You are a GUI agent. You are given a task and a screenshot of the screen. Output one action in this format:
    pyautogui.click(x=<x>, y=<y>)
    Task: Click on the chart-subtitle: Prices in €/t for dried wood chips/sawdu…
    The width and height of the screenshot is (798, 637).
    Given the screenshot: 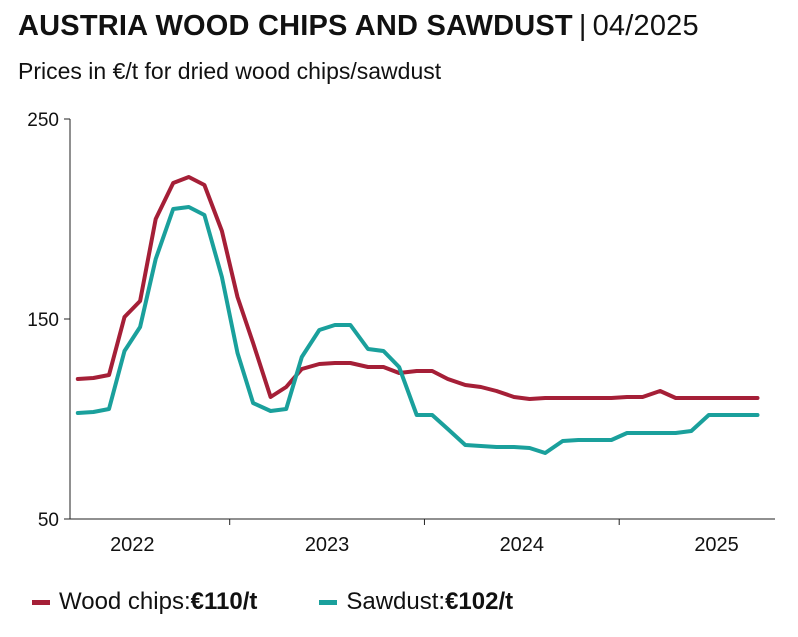 What is the action you would take?
    pyautogui.click(x=230, y=71)
    